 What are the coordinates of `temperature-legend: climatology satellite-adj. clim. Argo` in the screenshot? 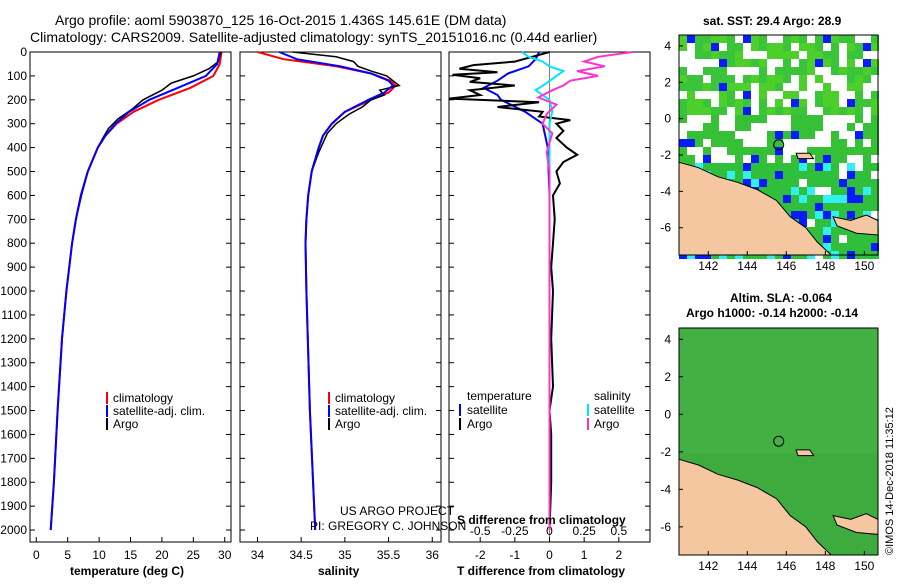 It's located at (155, 411).